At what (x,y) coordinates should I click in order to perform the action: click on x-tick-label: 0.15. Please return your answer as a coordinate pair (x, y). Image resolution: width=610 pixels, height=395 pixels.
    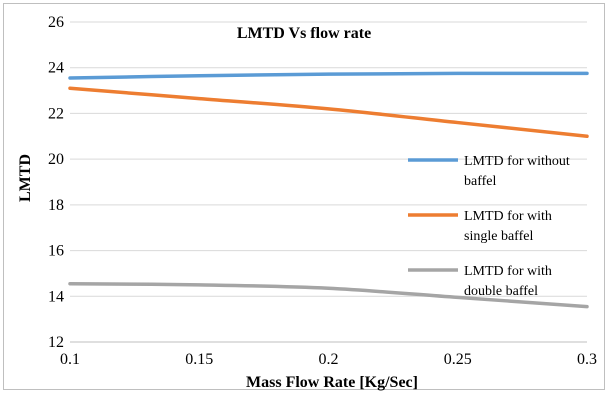
    Looking at the image, I should click on (199, 359).